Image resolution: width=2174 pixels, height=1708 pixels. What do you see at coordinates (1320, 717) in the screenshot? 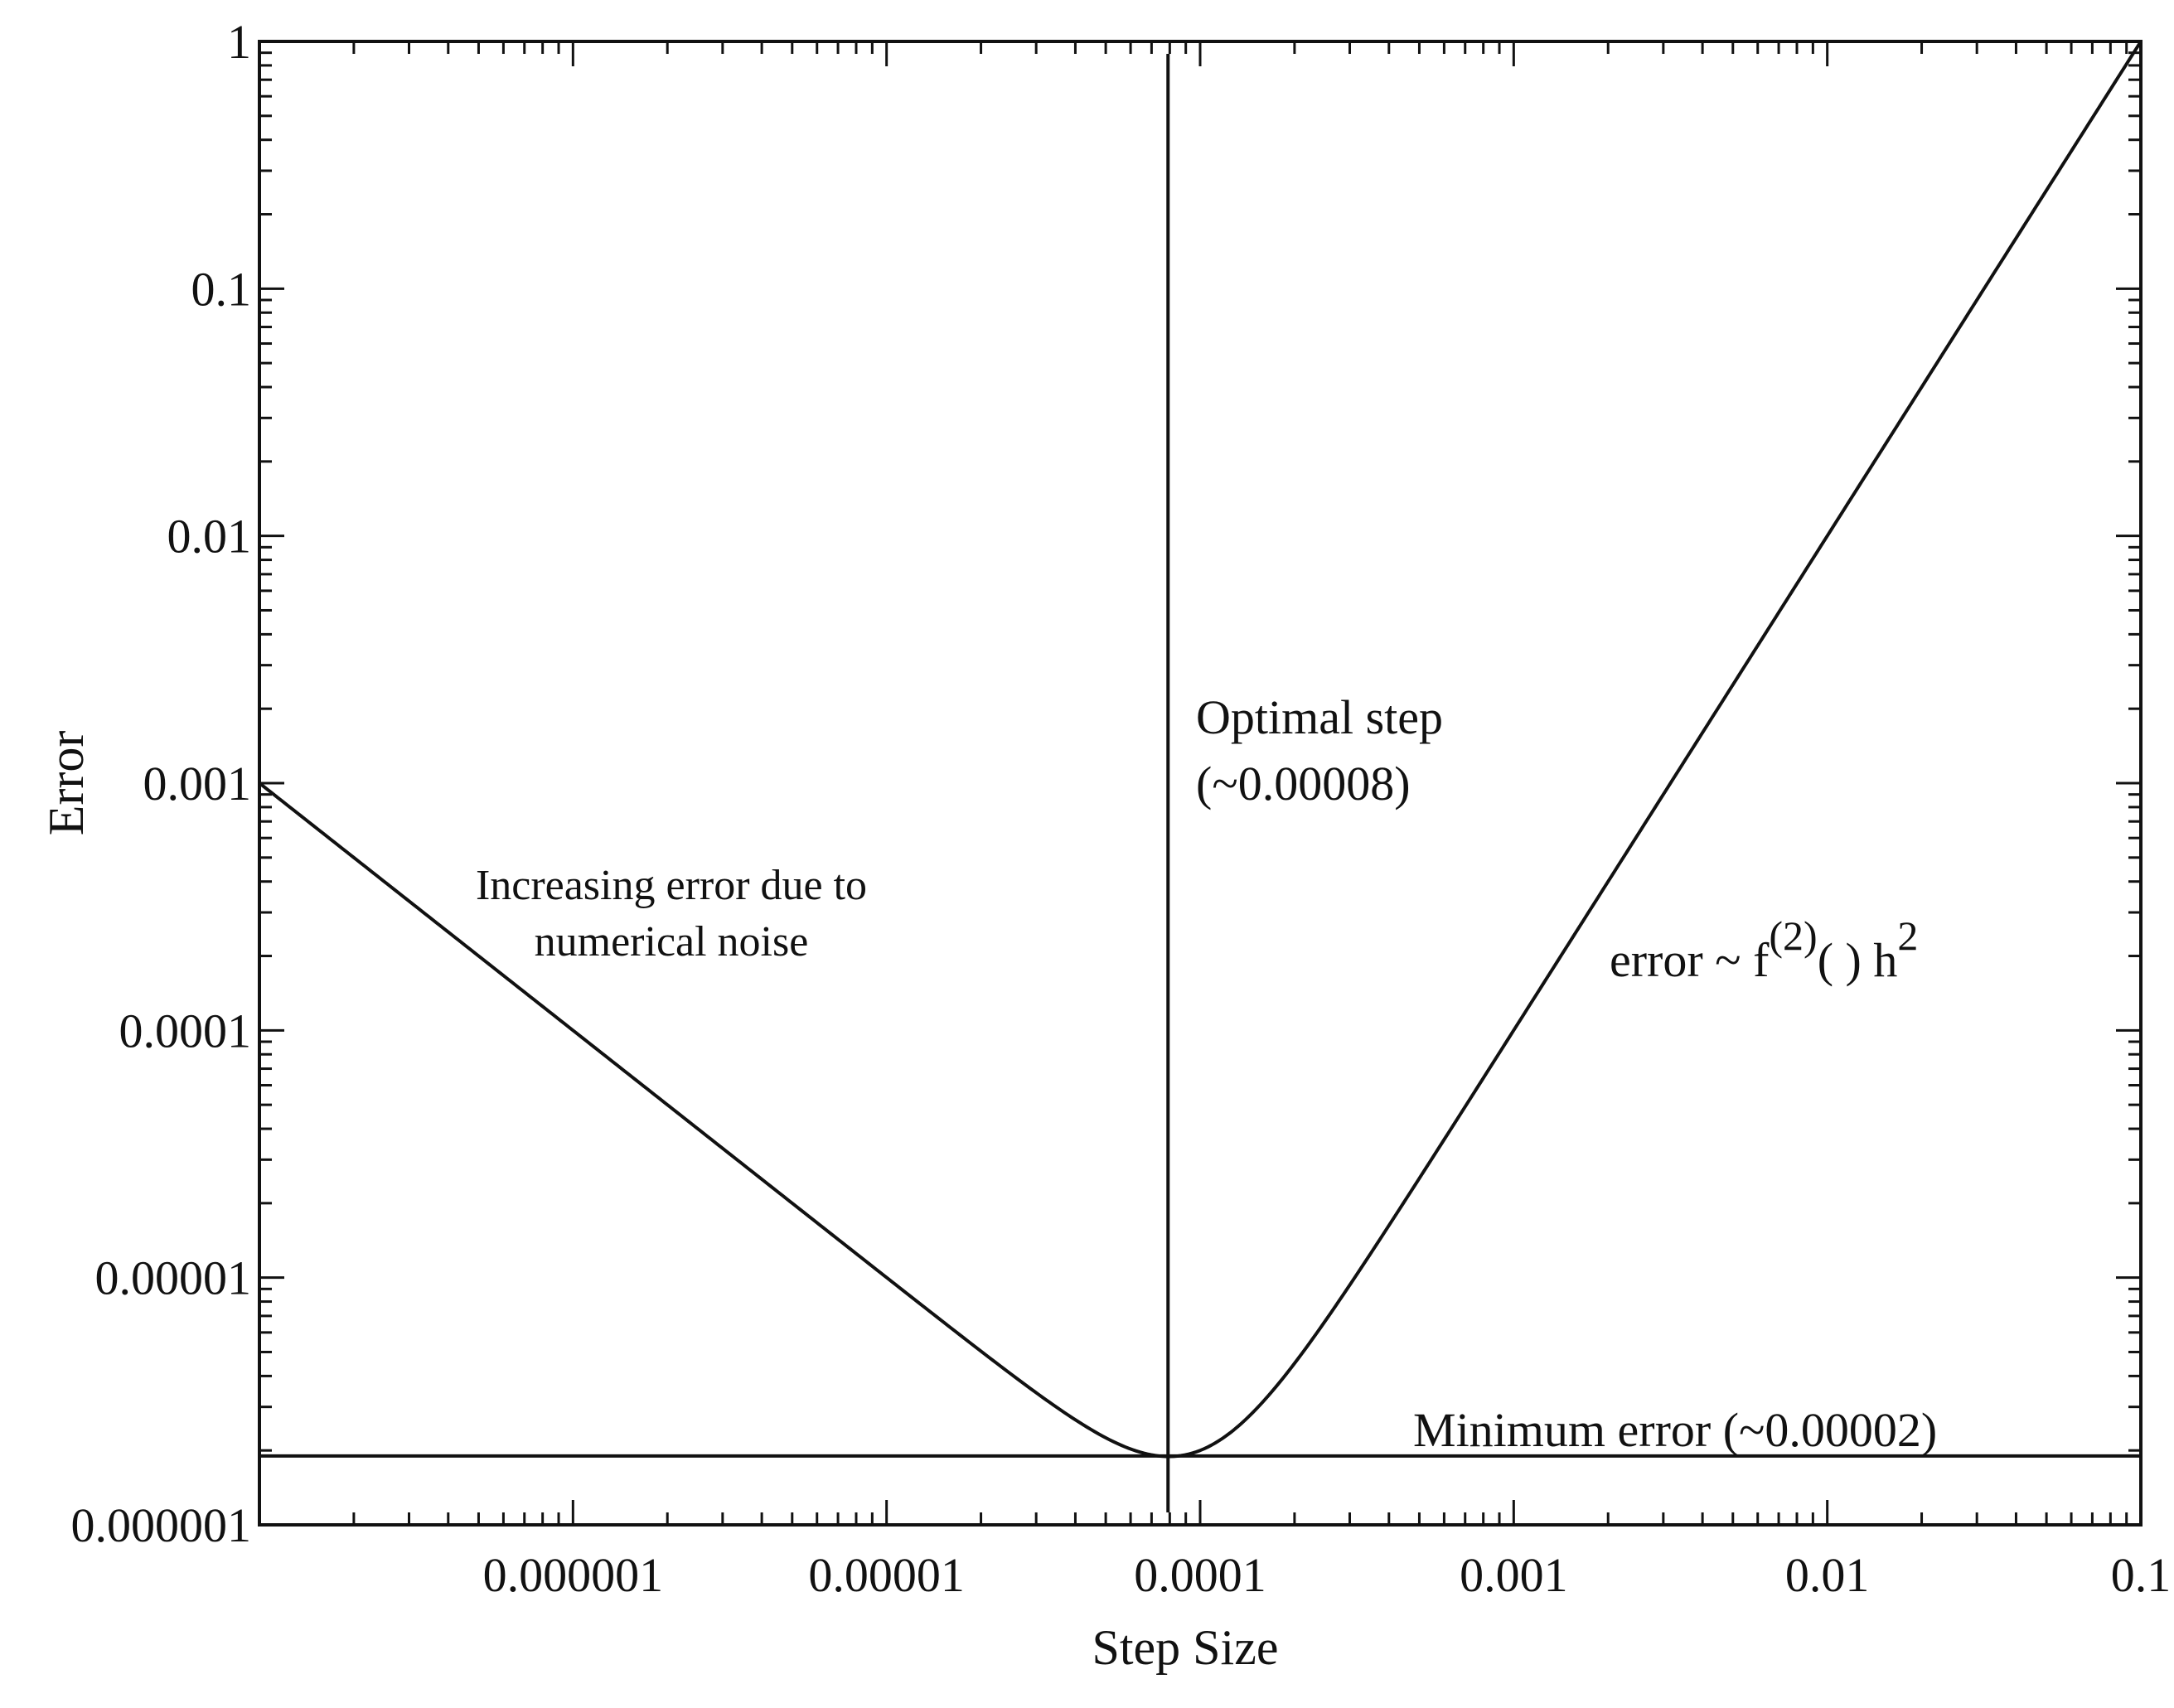
I see `optimal-step-annotation-line1: Optimal step` at bounding box center [1320, 717].